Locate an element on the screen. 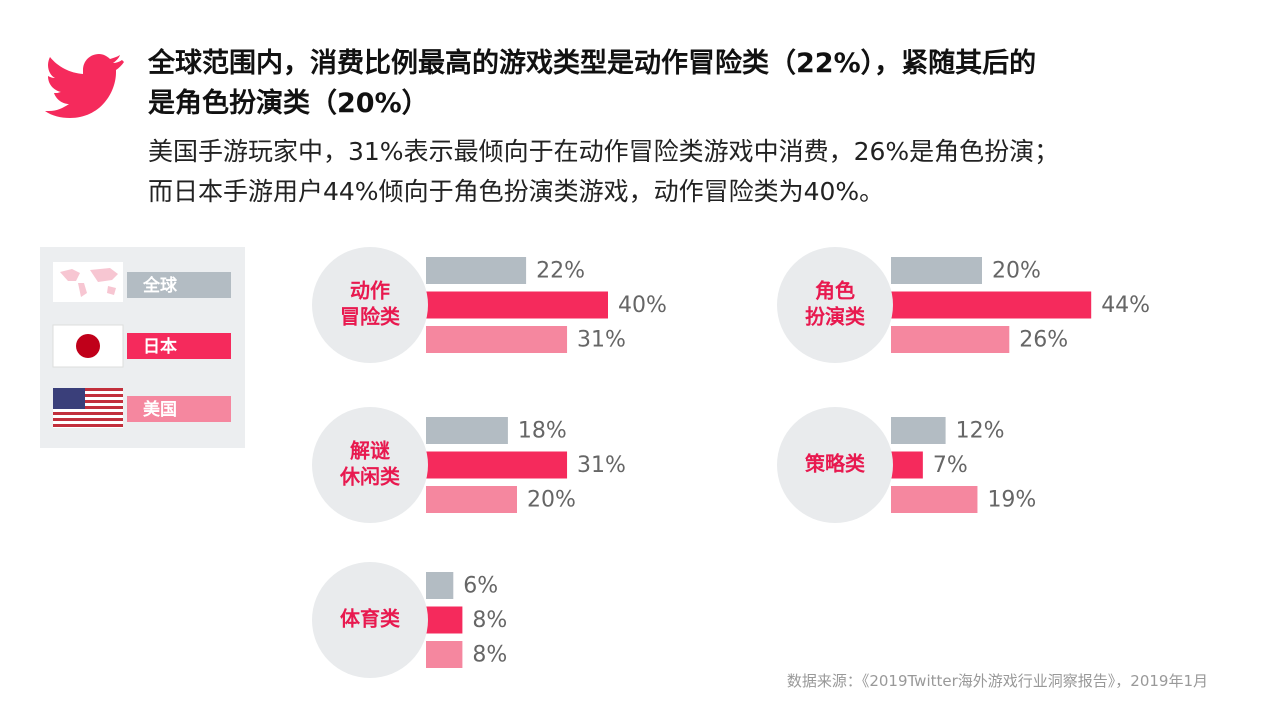 Image resolution: width=1268 pixels, height=714 pixels. twitter-logo is located at coordinates (84, 86).